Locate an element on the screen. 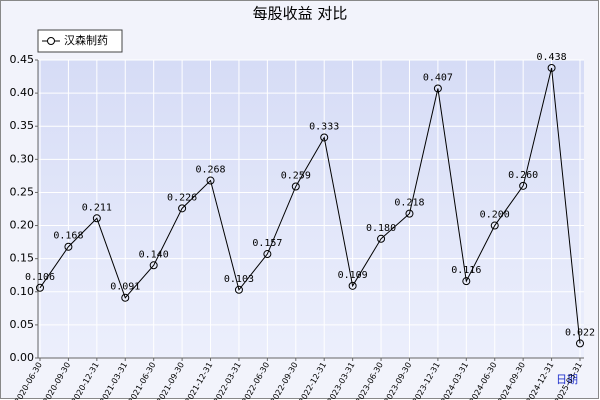 The height and width of the screenshot is (400, 600). y-tick-label: 0.20 is located at coordinates (22, 225).